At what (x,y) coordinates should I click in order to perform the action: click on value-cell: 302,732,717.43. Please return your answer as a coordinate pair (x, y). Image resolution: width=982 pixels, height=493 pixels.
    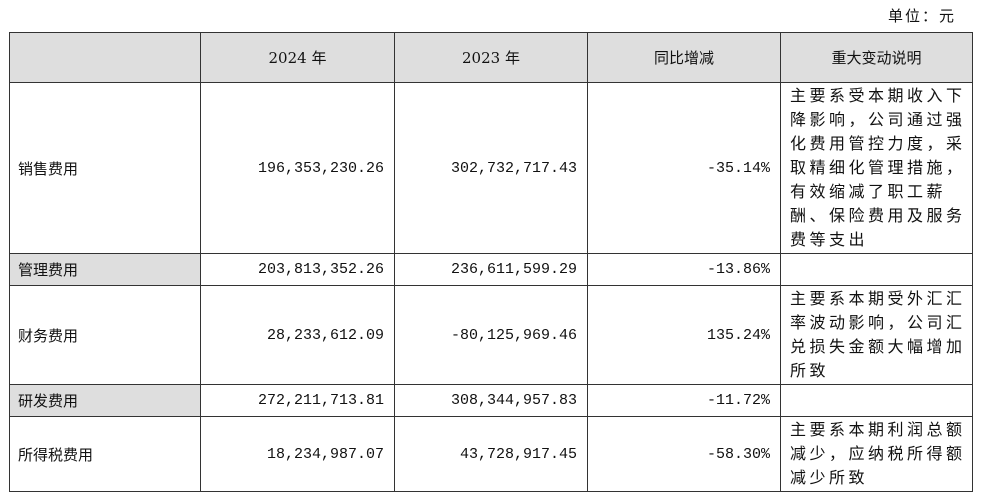
    Looking at the image, I should click on (491, 168).